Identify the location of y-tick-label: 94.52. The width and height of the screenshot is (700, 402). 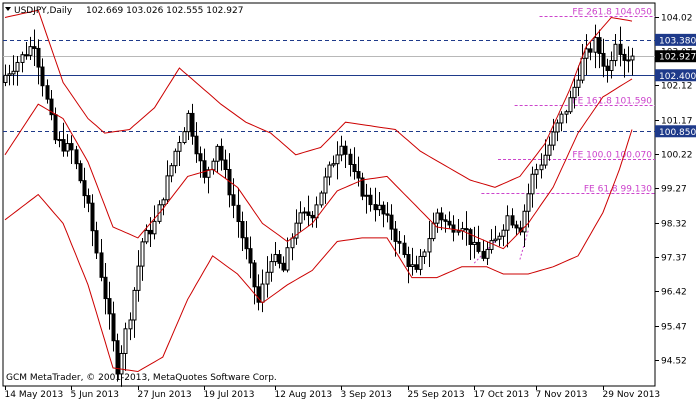
(674, 362).